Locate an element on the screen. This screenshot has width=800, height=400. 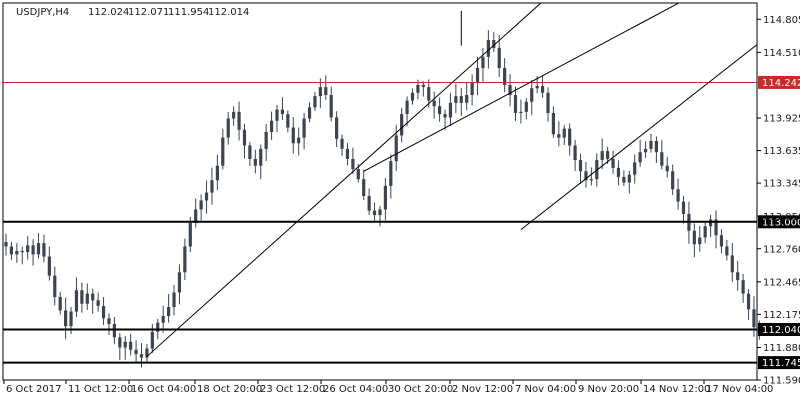
symbol-label: USDJPY,H4 is located at coordinates (42, 12).